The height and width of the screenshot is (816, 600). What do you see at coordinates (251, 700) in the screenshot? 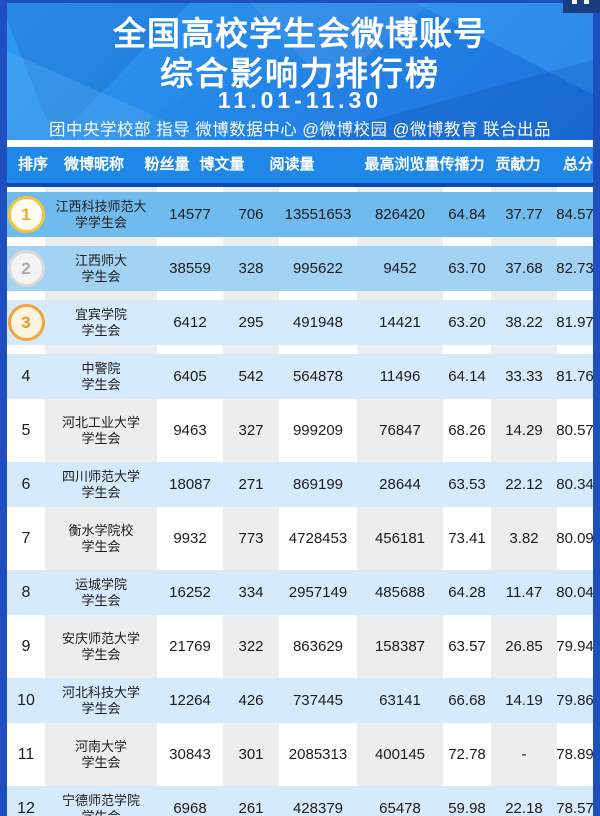
I see `posts-count: 426` at bounding box center [251, 700].